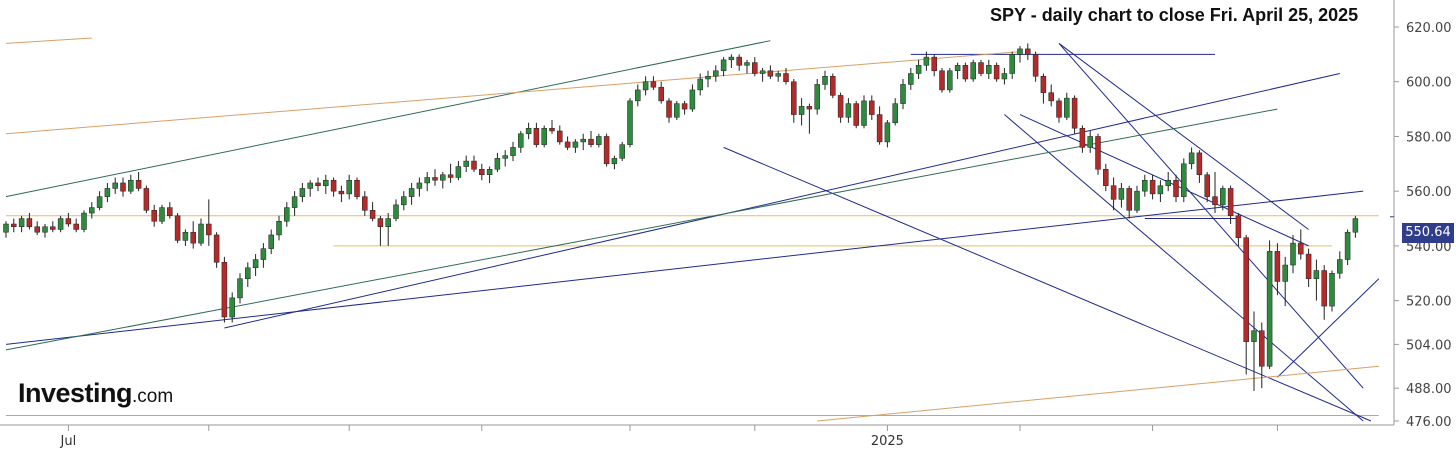 The width and height of the screenshot is (1456, 453). What do you see at coordinates (1429, 302) in the screenshot?
I see `y-tick-label: 520.00` at bounding box center [1429, 302].